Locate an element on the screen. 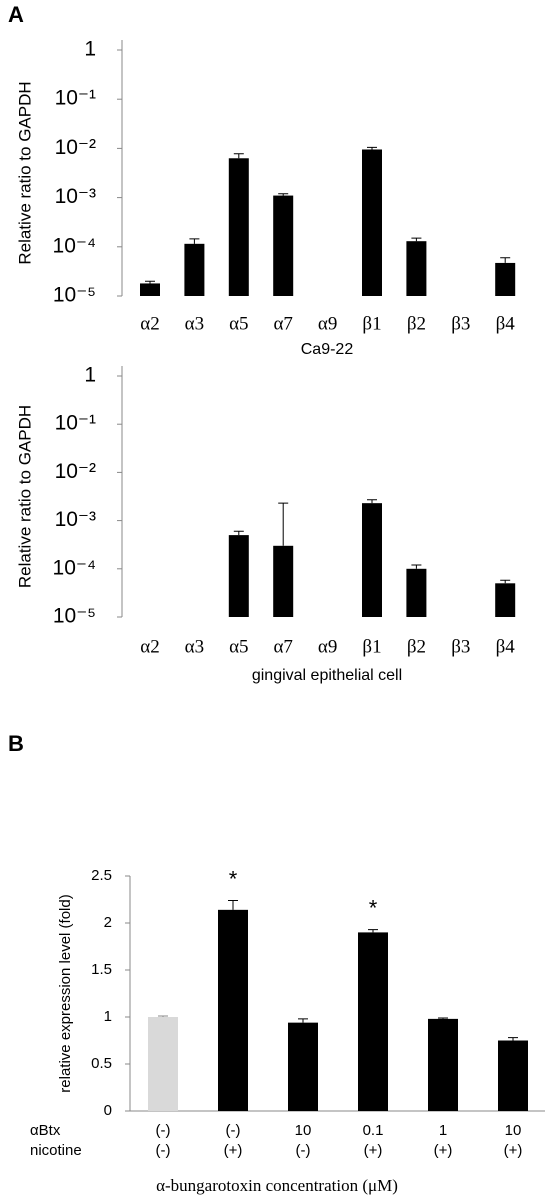  x-axis-label: α-bungarotoxin concentration (μM) is located at coordinates (277, 1185).